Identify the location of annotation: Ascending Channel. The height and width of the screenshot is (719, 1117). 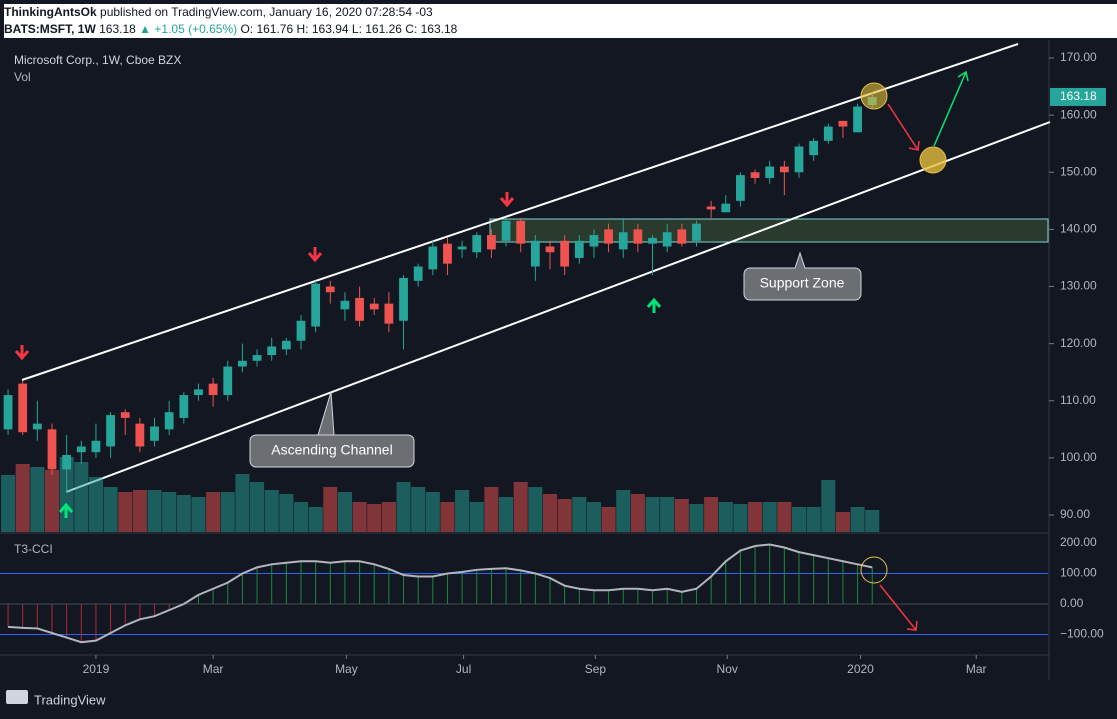
(331, 450).